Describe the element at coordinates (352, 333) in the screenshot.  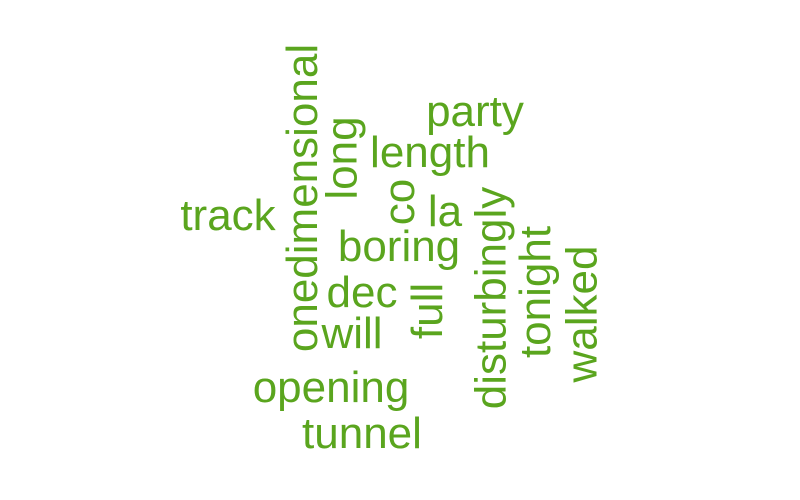
I see `word-will: will` at that location.